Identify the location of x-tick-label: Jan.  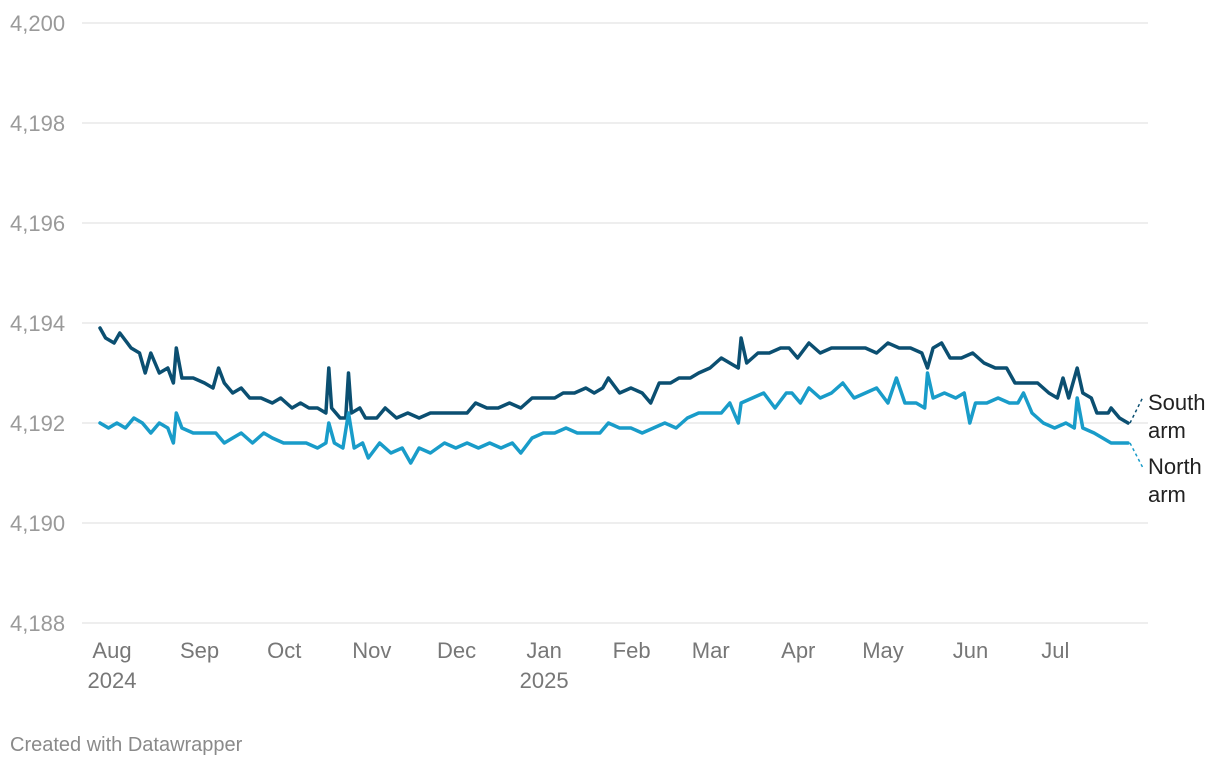
(543, 650).